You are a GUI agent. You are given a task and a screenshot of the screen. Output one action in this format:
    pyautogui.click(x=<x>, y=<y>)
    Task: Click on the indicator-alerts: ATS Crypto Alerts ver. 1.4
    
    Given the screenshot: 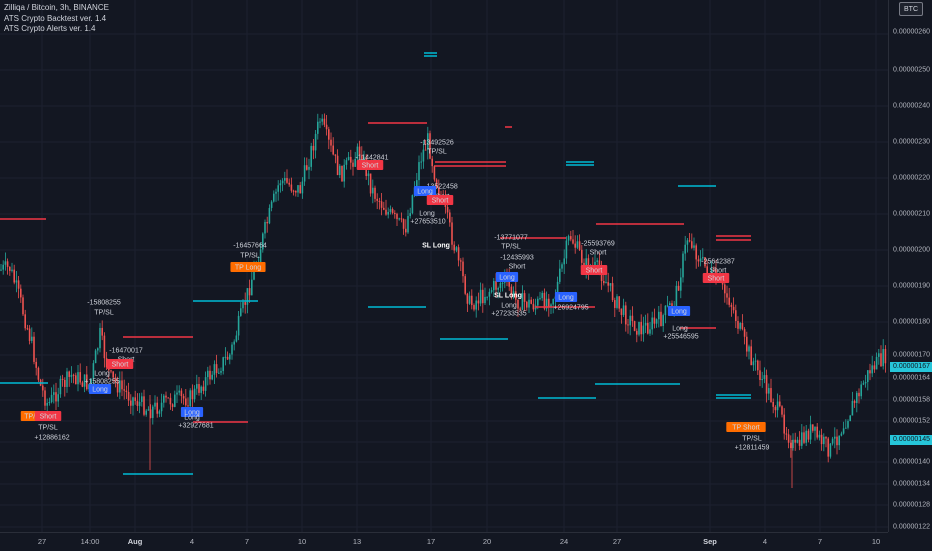 What is the action you would take?
    pyautogui.click(x=50, y=28)
    